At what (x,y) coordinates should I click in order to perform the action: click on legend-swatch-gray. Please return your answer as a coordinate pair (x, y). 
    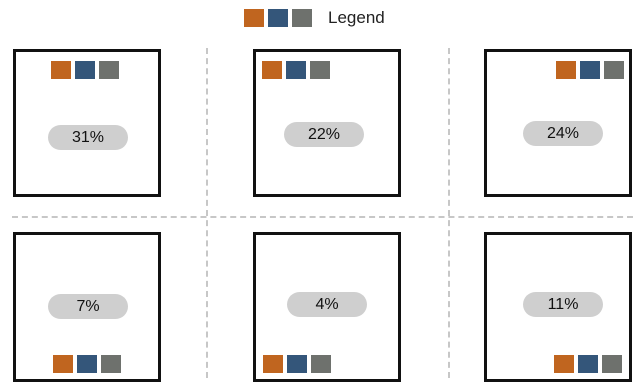
    Looking at the image, I should click on (302, 18).